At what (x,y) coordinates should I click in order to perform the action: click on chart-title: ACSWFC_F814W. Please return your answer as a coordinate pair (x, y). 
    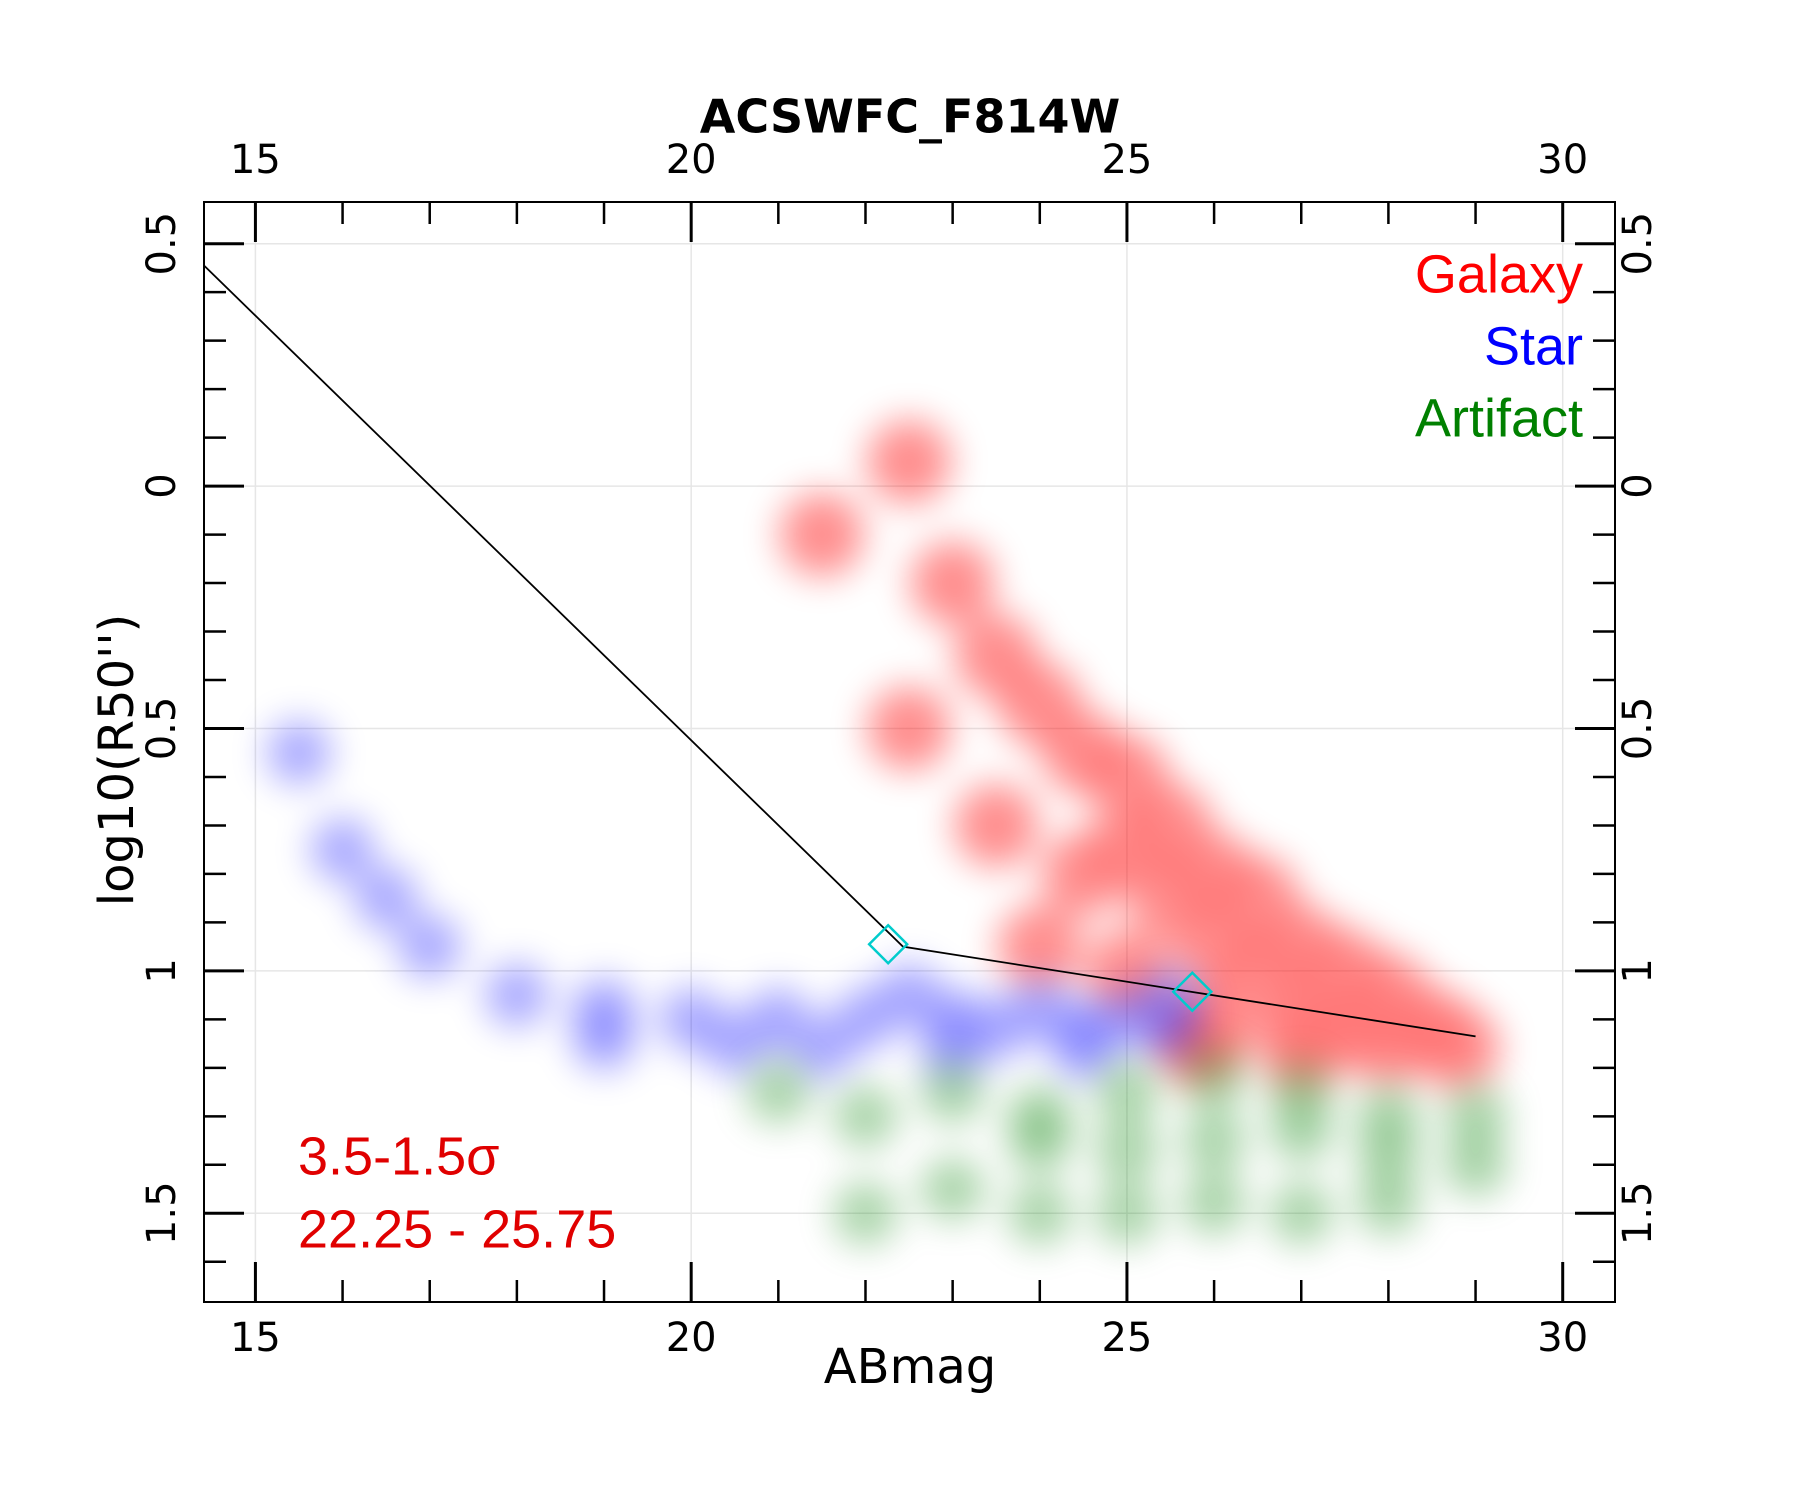
    Looking at the image, I should click on (910, 117).